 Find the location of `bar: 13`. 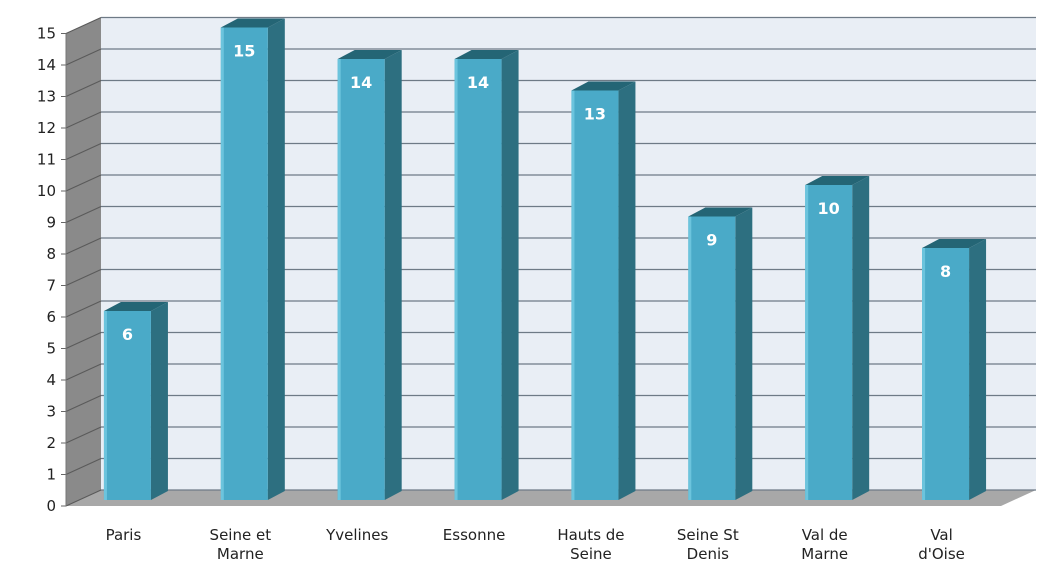

bar: 13 is located at coordinates (603, 290).